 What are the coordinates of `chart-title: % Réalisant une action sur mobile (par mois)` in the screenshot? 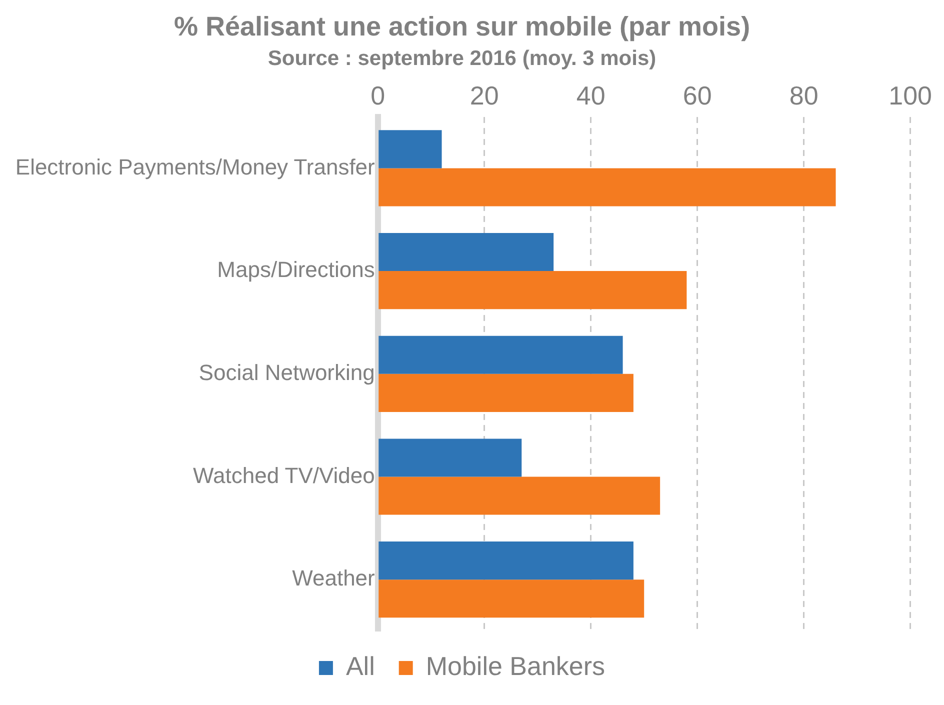 It's located at (462, 27).